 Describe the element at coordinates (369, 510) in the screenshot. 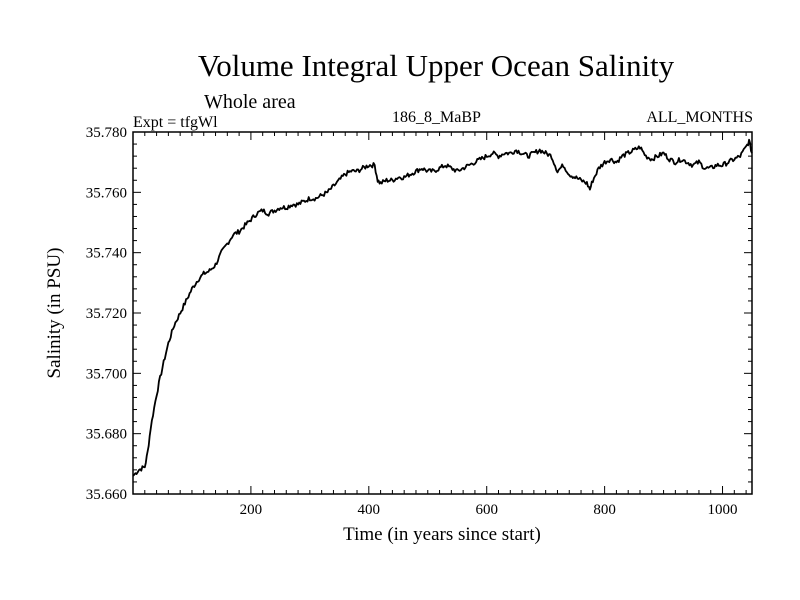

I see `x-tick-label: 400` at that location.